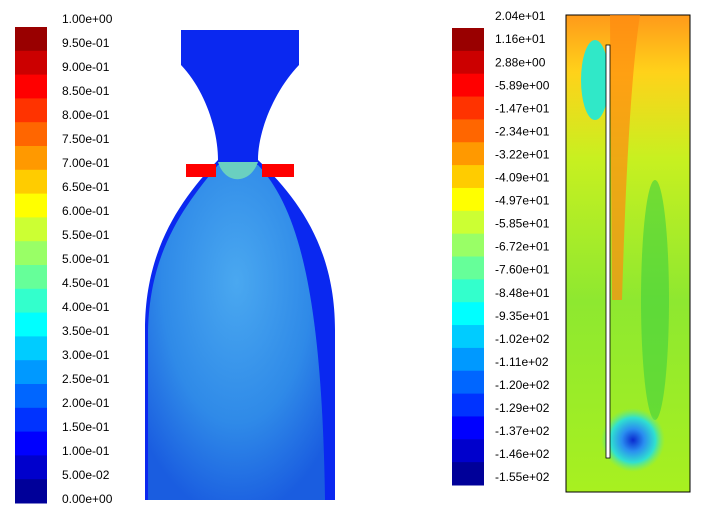 The width and height of the screenshot is (707, 516). I want to click on colorbar-label: -4.97e+01, so click(522, 201).